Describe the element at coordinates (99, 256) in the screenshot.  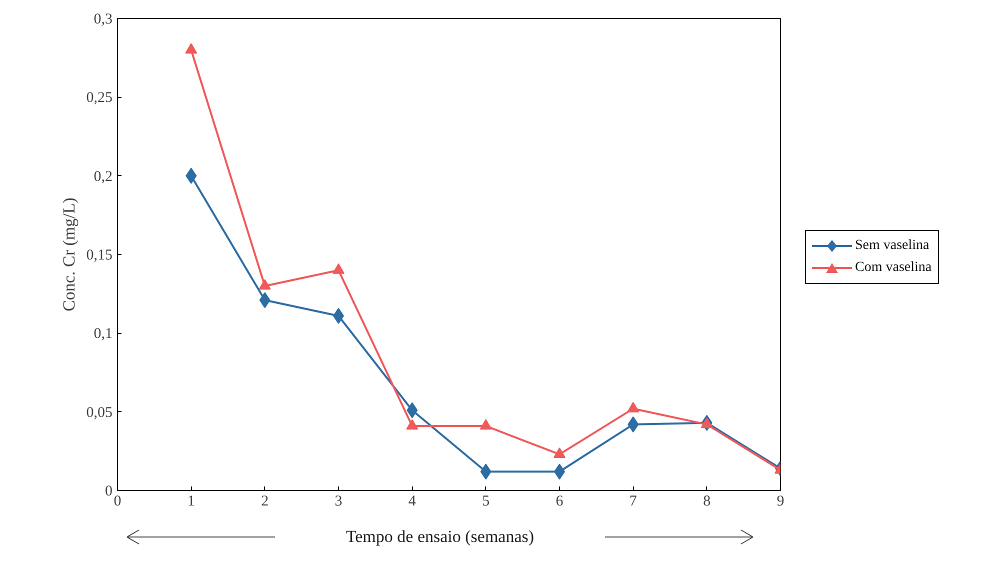
I see `y-tick-label: 0,15` at that location.